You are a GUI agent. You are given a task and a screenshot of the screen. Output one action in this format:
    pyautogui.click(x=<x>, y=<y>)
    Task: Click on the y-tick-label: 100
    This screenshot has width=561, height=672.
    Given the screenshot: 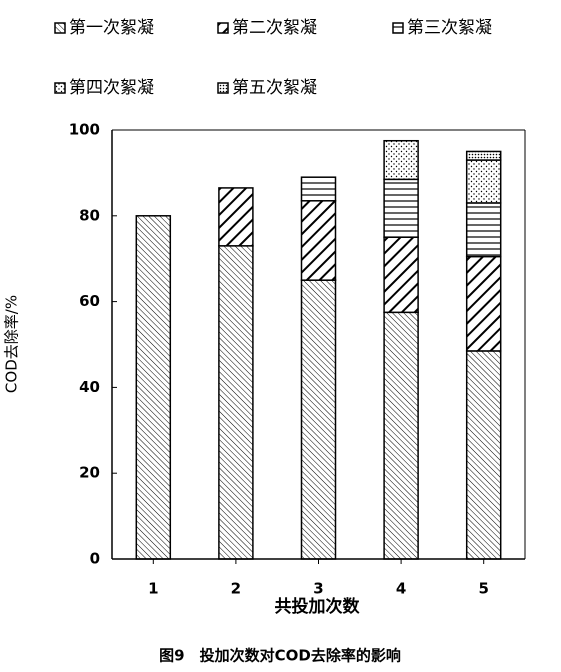 What is the action you would take?
    pyautogui.click(x=84, y=130)
    